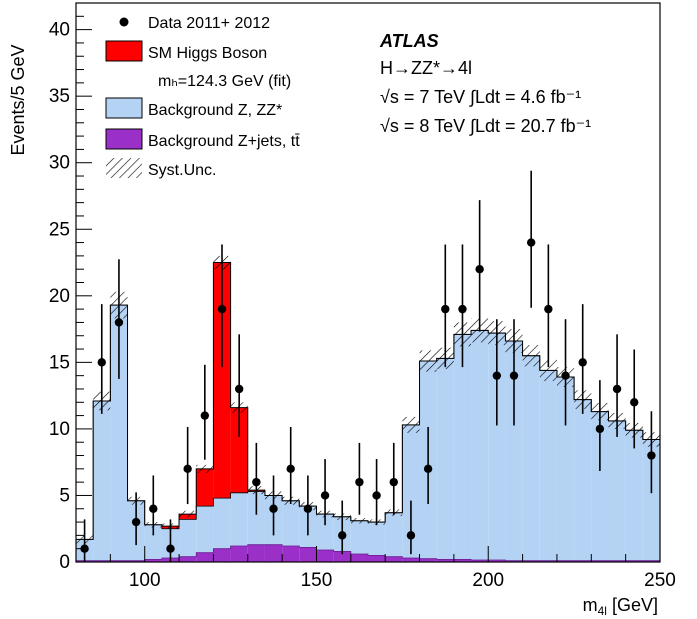 The height and width of the screenshot is (619, 697). Describe the element at coordinates (620, 606) in the screenshot. I see `x-axis-title: m4l [GeV]` at that location.